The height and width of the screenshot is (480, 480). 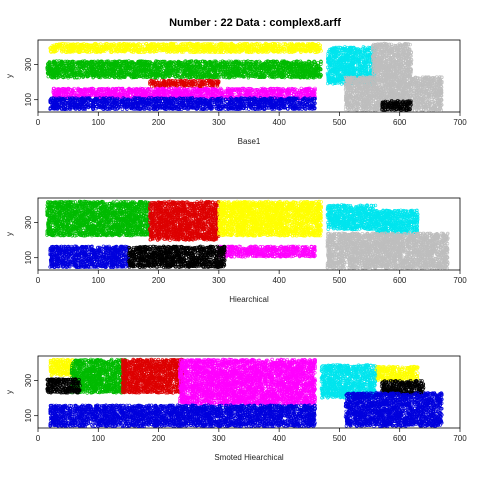 What do you see at coordinates (340, 122) in the screenshot?
I see `panel-1-x-tick-label: 500` at bounding box center [340, 122].